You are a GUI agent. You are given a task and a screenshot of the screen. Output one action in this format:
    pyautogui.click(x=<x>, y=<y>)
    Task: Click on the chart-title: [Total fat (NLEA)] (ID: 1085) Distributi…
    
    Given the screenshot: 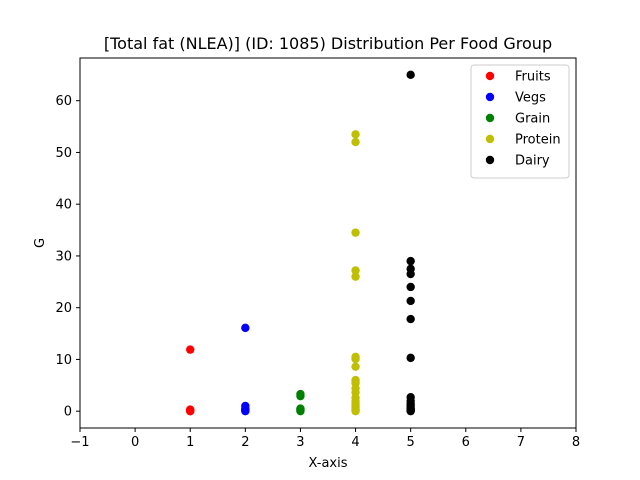 What is the action you would take?
    pyautogui.click(x=328, y=43)
    